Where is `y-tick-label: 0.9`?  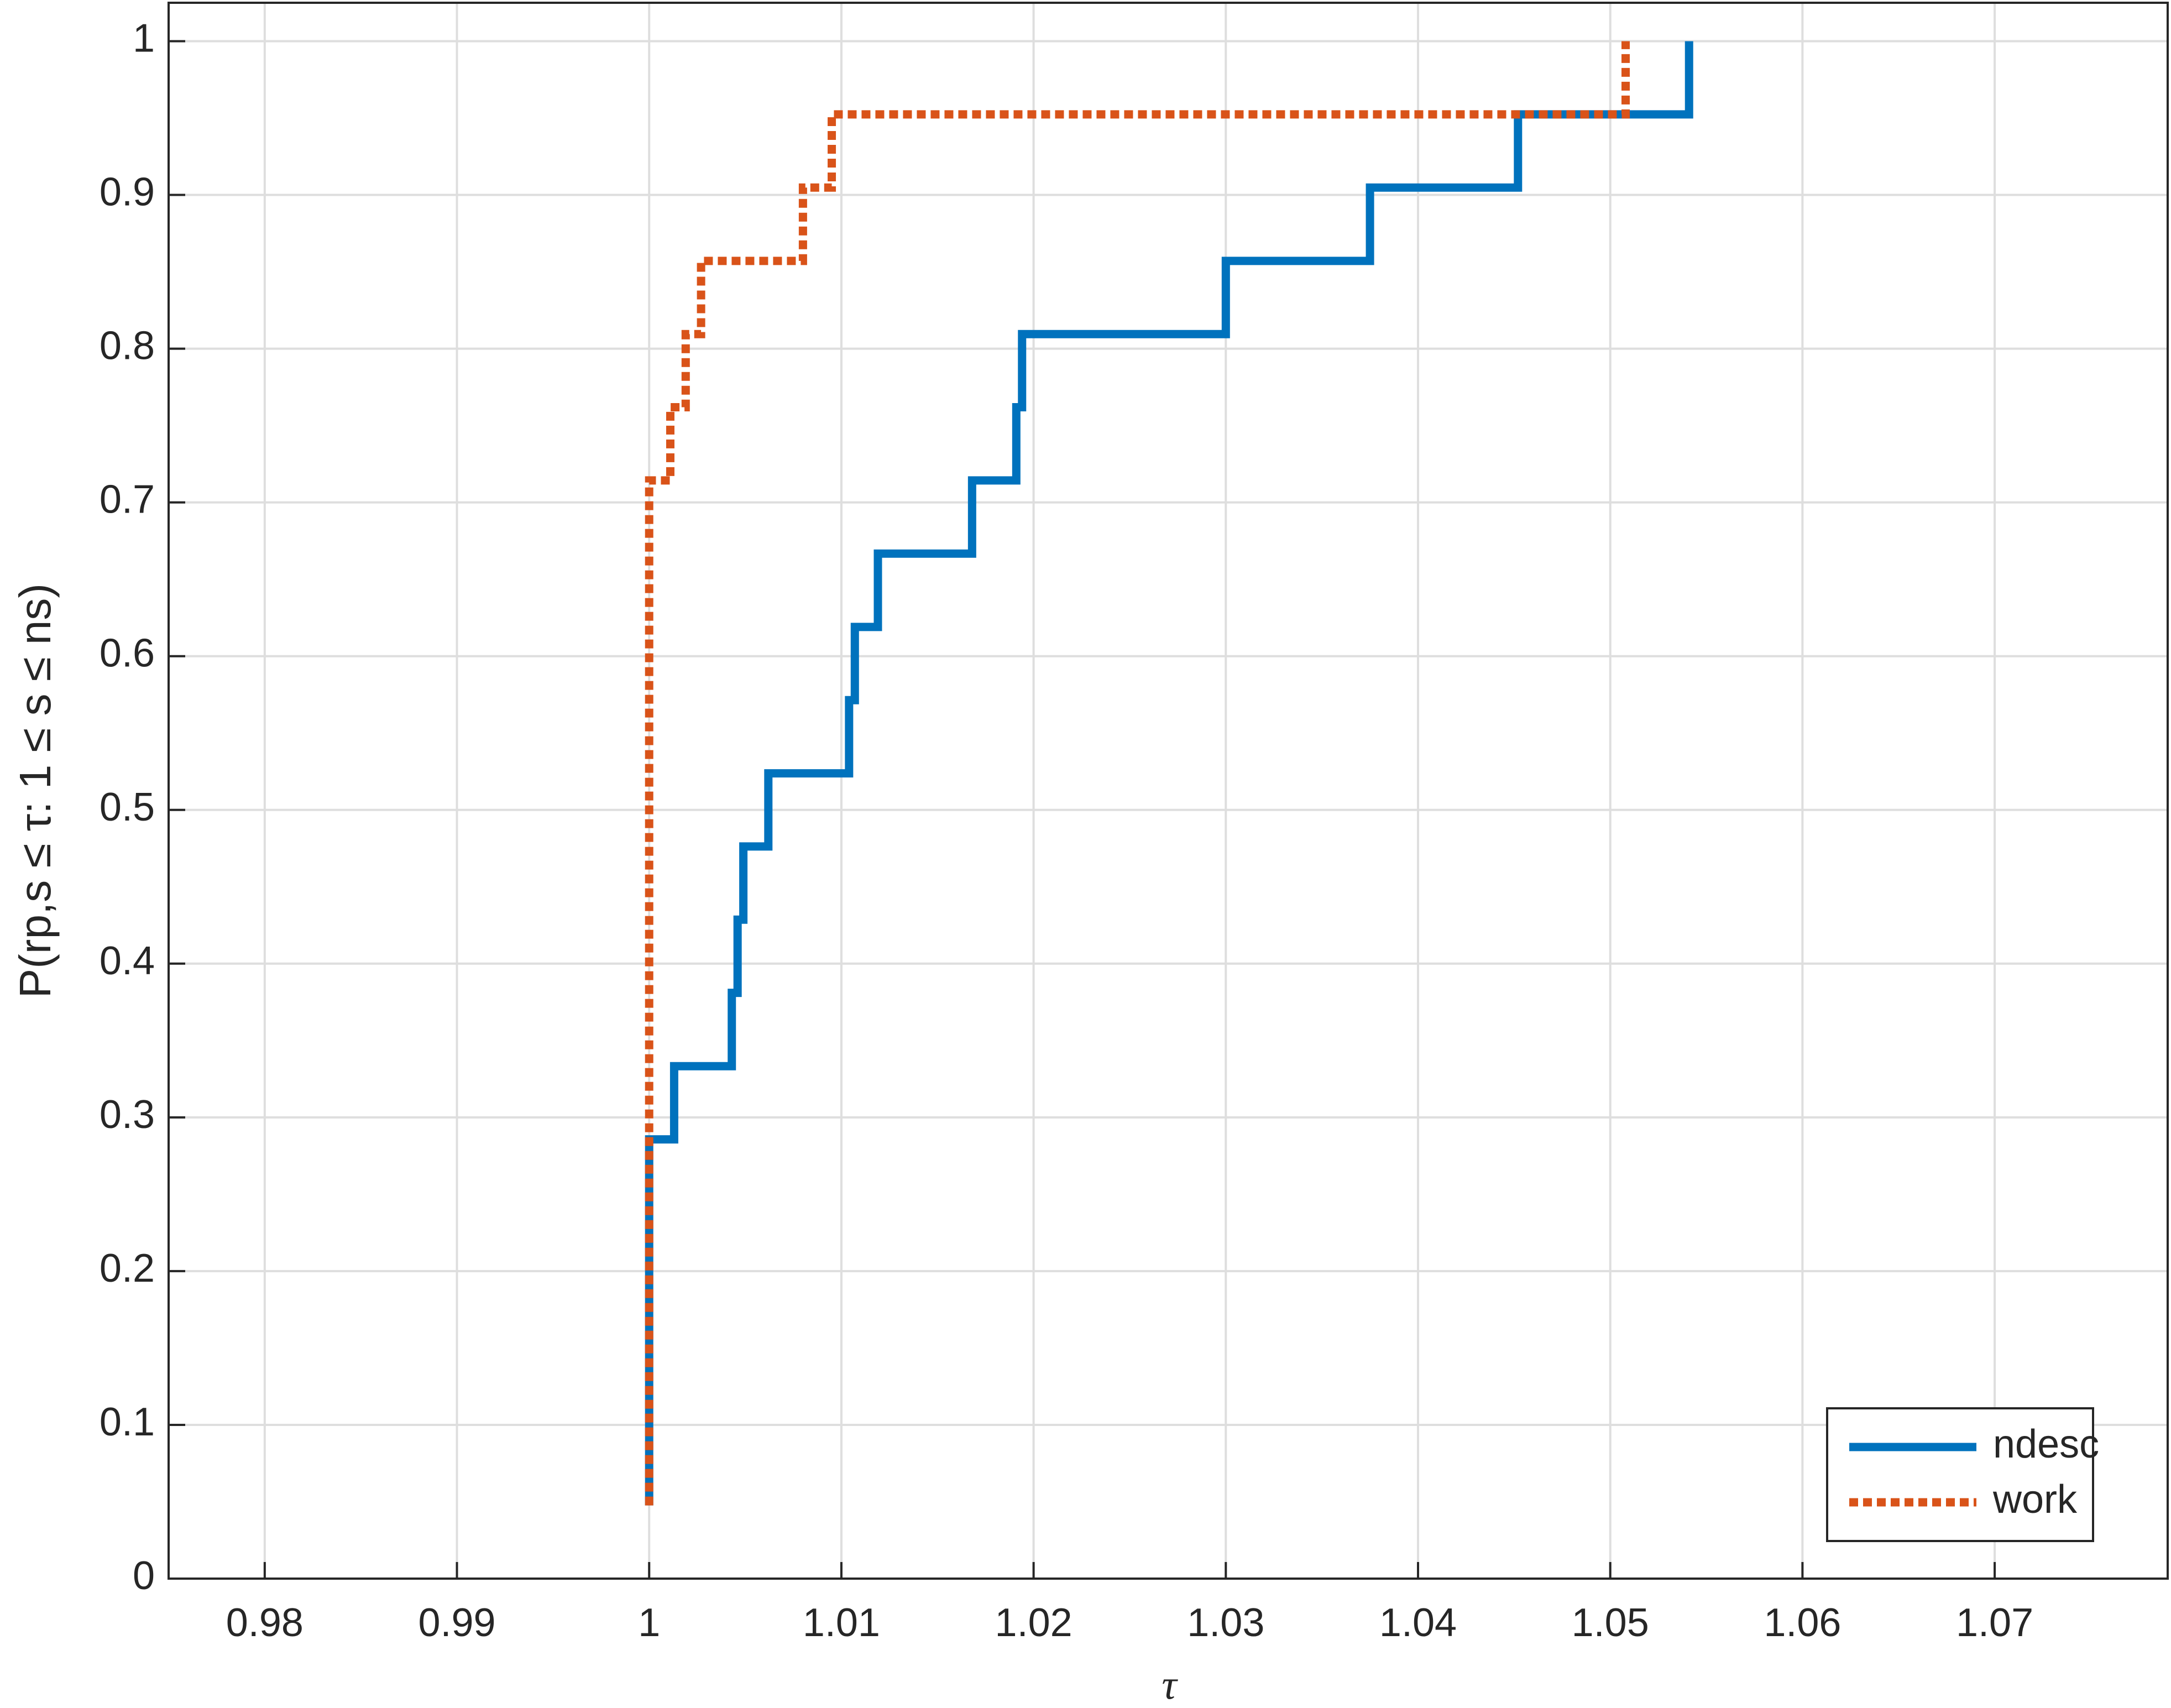 y-tick-label: 0.9 is located at coordinates (127, 192).